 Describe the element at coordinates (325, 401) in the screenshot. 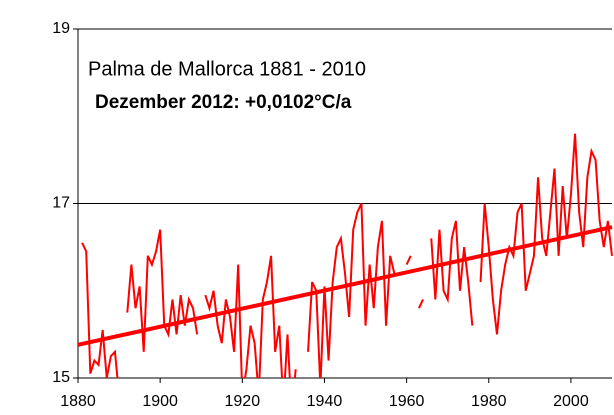

I see `x-tick-label: 1940` at that location.